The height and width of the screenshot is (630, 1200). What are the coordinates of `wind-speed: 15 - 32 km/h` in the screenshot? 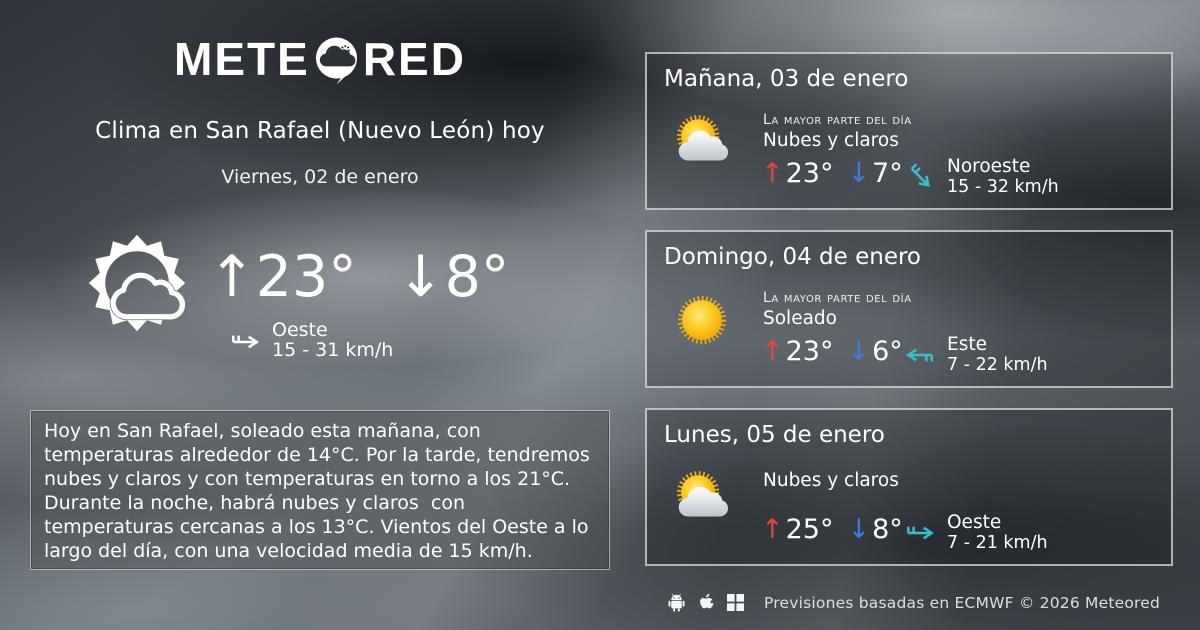 It's located at (1003, 187).